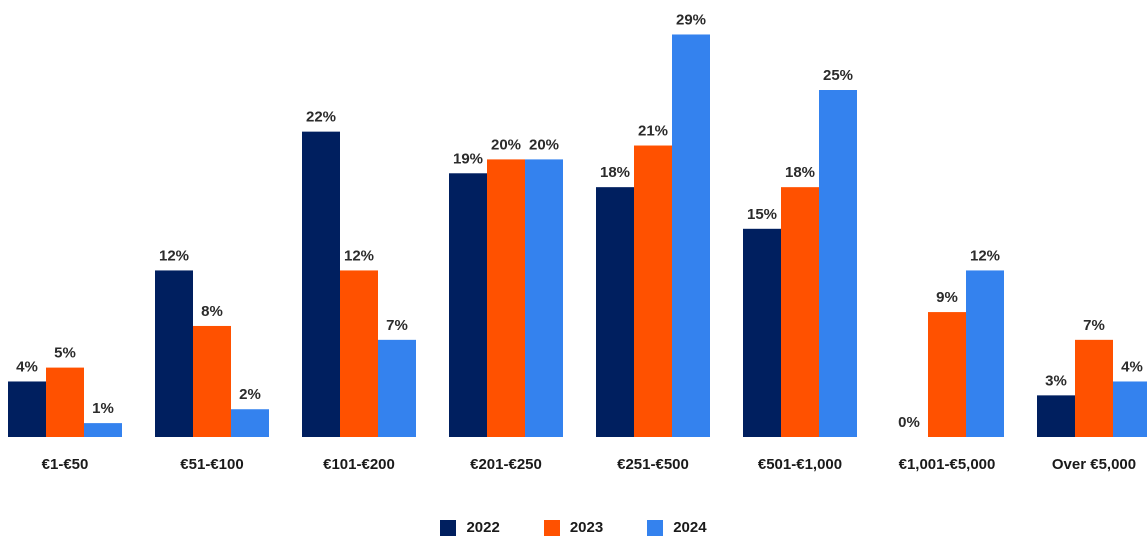 Image resolution: width=1147 pixels, height=541 pixels. What do you see at coordinates (655, 527) in the screenshot?
I see `legend-swatch-2024` at bounding box center [655, 527].